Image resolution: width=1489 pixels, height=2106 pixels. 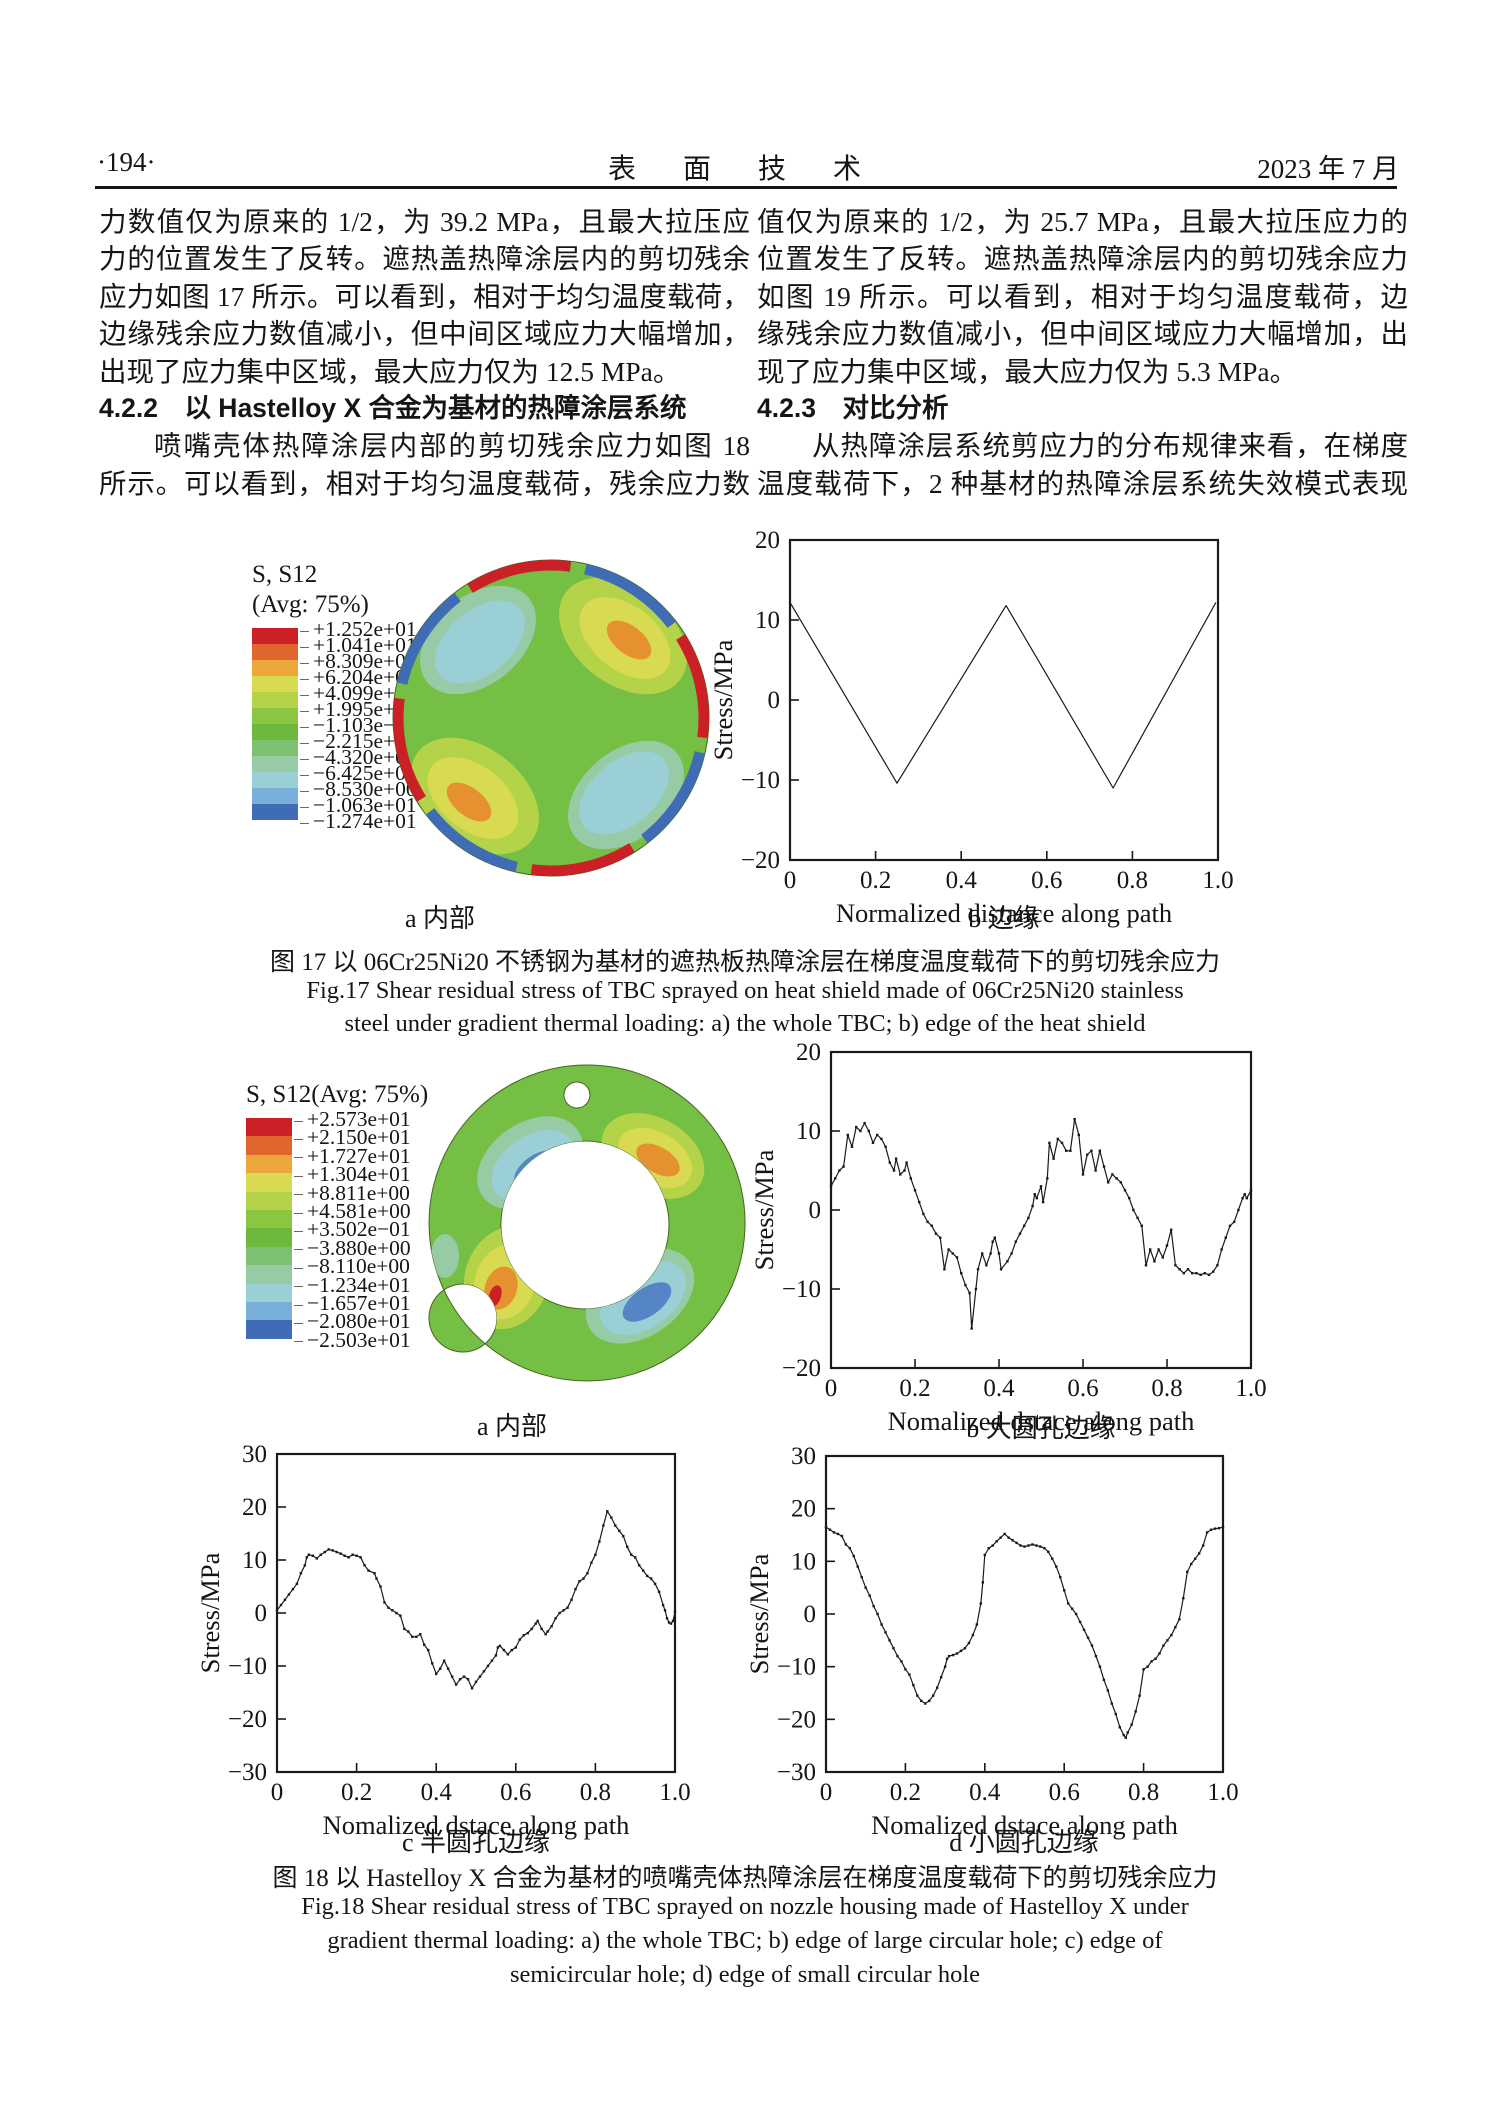 I want to click on svg-text: 0.8, so click(x=595, y=1792).